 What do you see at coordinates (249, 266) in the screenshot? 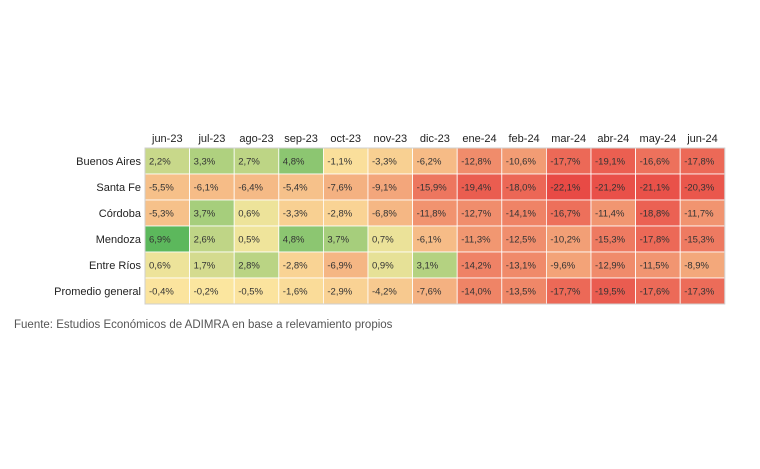
I see `cell-value-label: 2,8%` at bounding box center [249, 266].